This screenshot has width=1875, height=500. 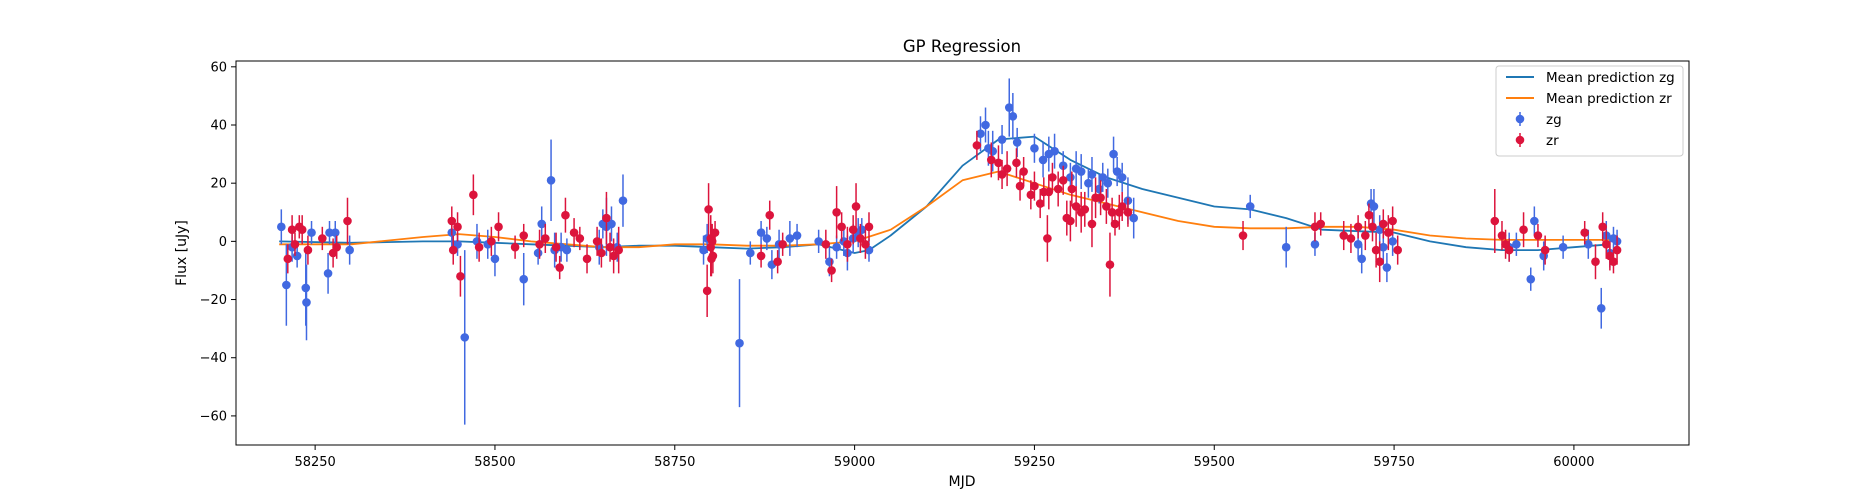 What do you see at coordinates (213, 416) in the screenshot?
I see `y-tick-label: −60` at bounding box center [213, 416].